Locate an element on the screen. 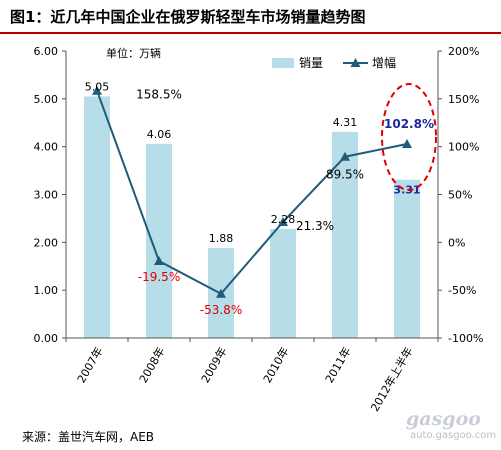  x-tick-label: 2011年 is located at coordinates (338, 365).